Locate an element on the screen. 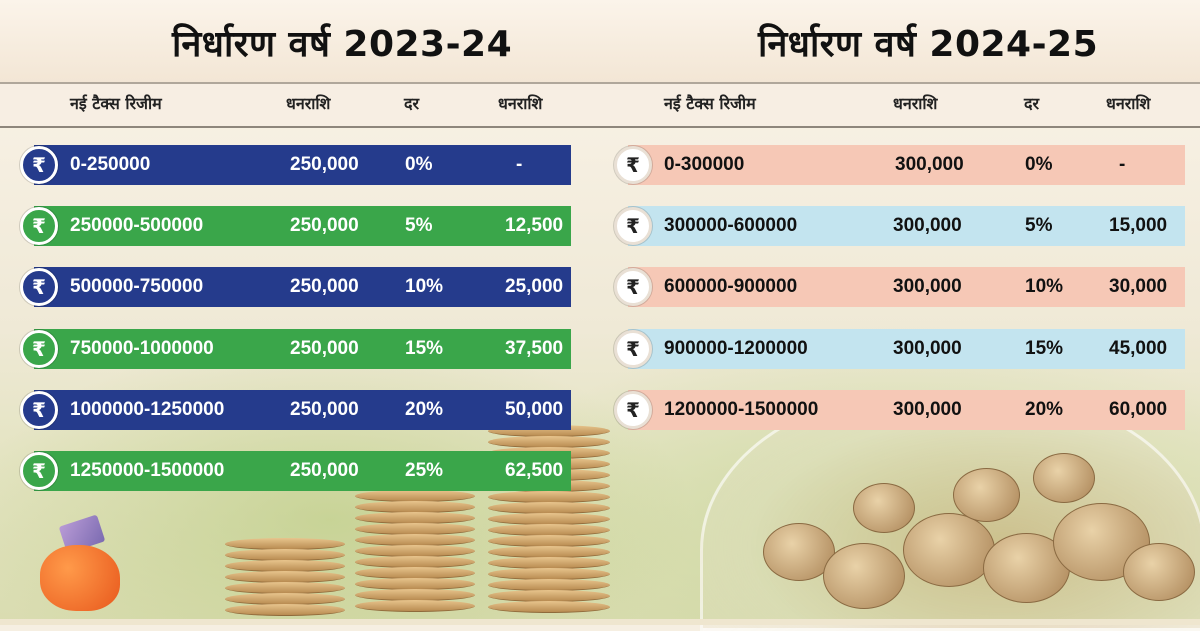 The image size is (1200, 631). income-range: 1200000-1500000 is located at coordinates (741, 409).